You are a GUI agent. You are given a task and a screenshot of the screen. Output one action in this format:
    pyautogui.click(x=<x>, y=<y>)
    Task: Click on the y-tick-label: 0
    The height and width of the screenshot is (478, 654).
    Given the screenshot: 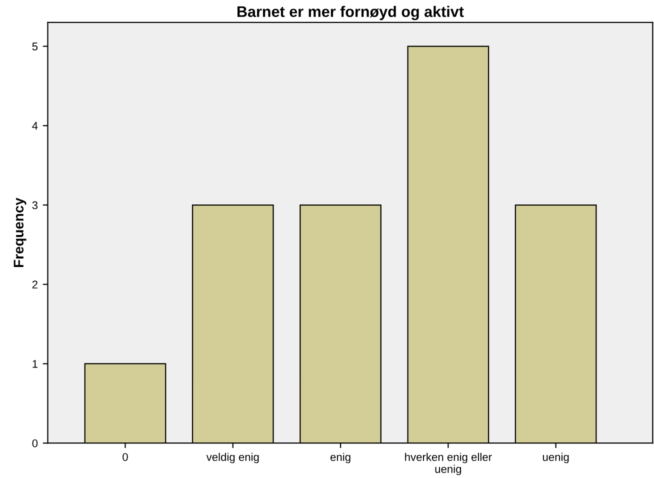 What is the action you would take?
    pyautogui.click(x=35, y=443)
    